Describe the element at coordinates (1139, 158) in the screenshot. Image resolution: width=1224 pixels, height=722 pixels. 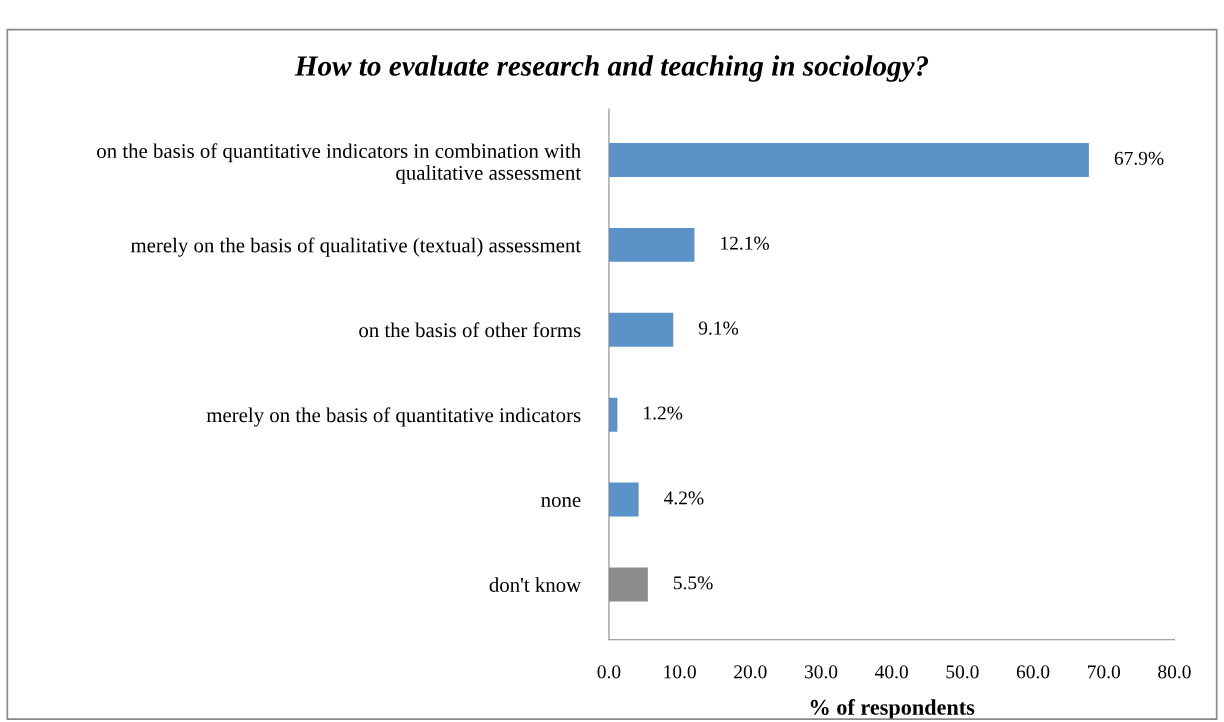
I see `data-label: 67.9%` at that location.